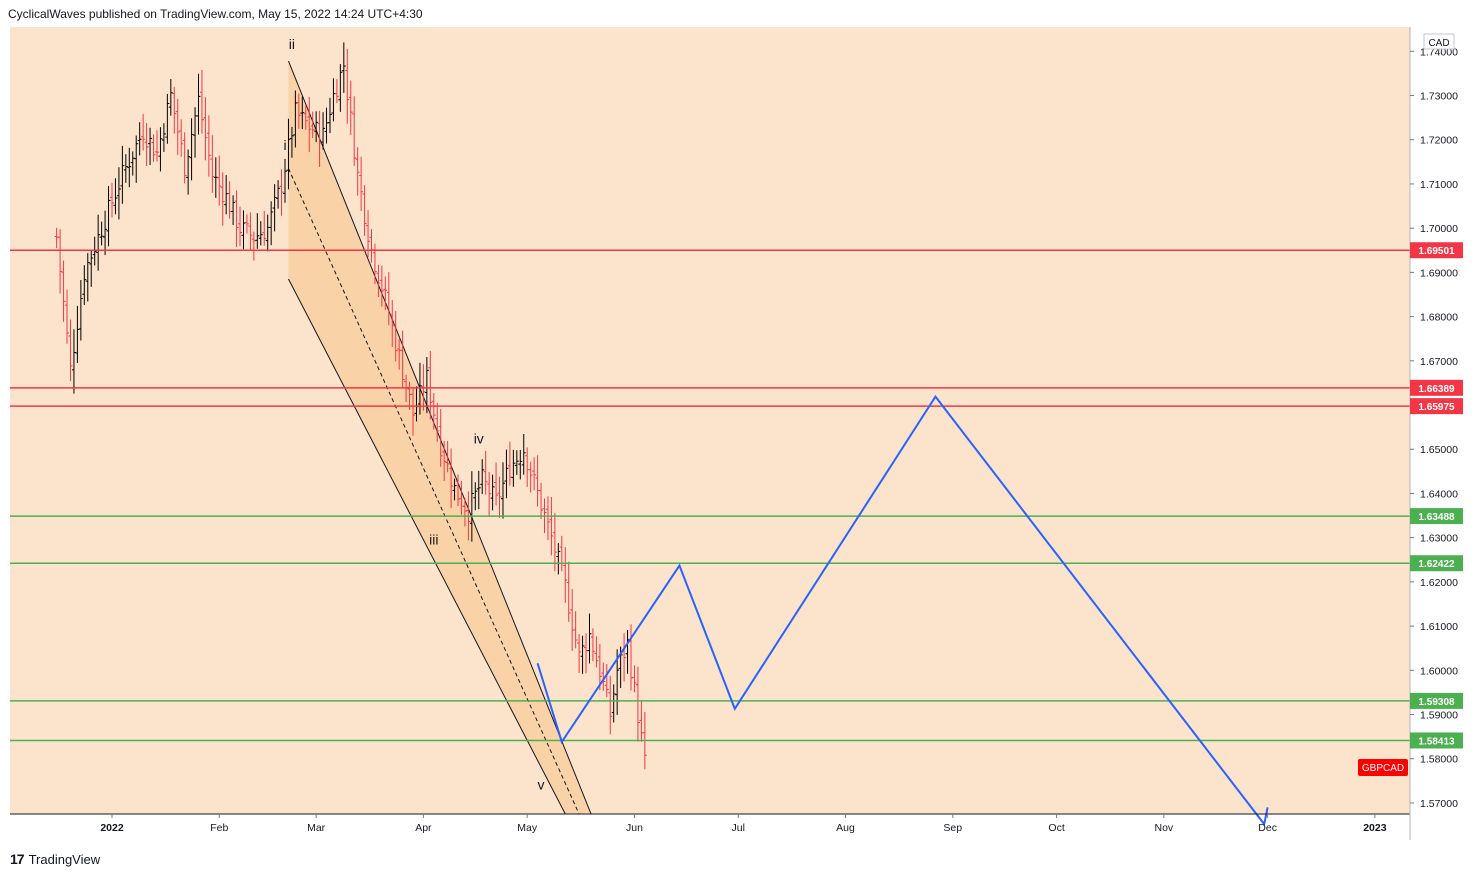  What do you see at coordinates (55, 859) in the screenshot?
I see `footer-brand: 17 TradingView` at bounding box center [55, 859].